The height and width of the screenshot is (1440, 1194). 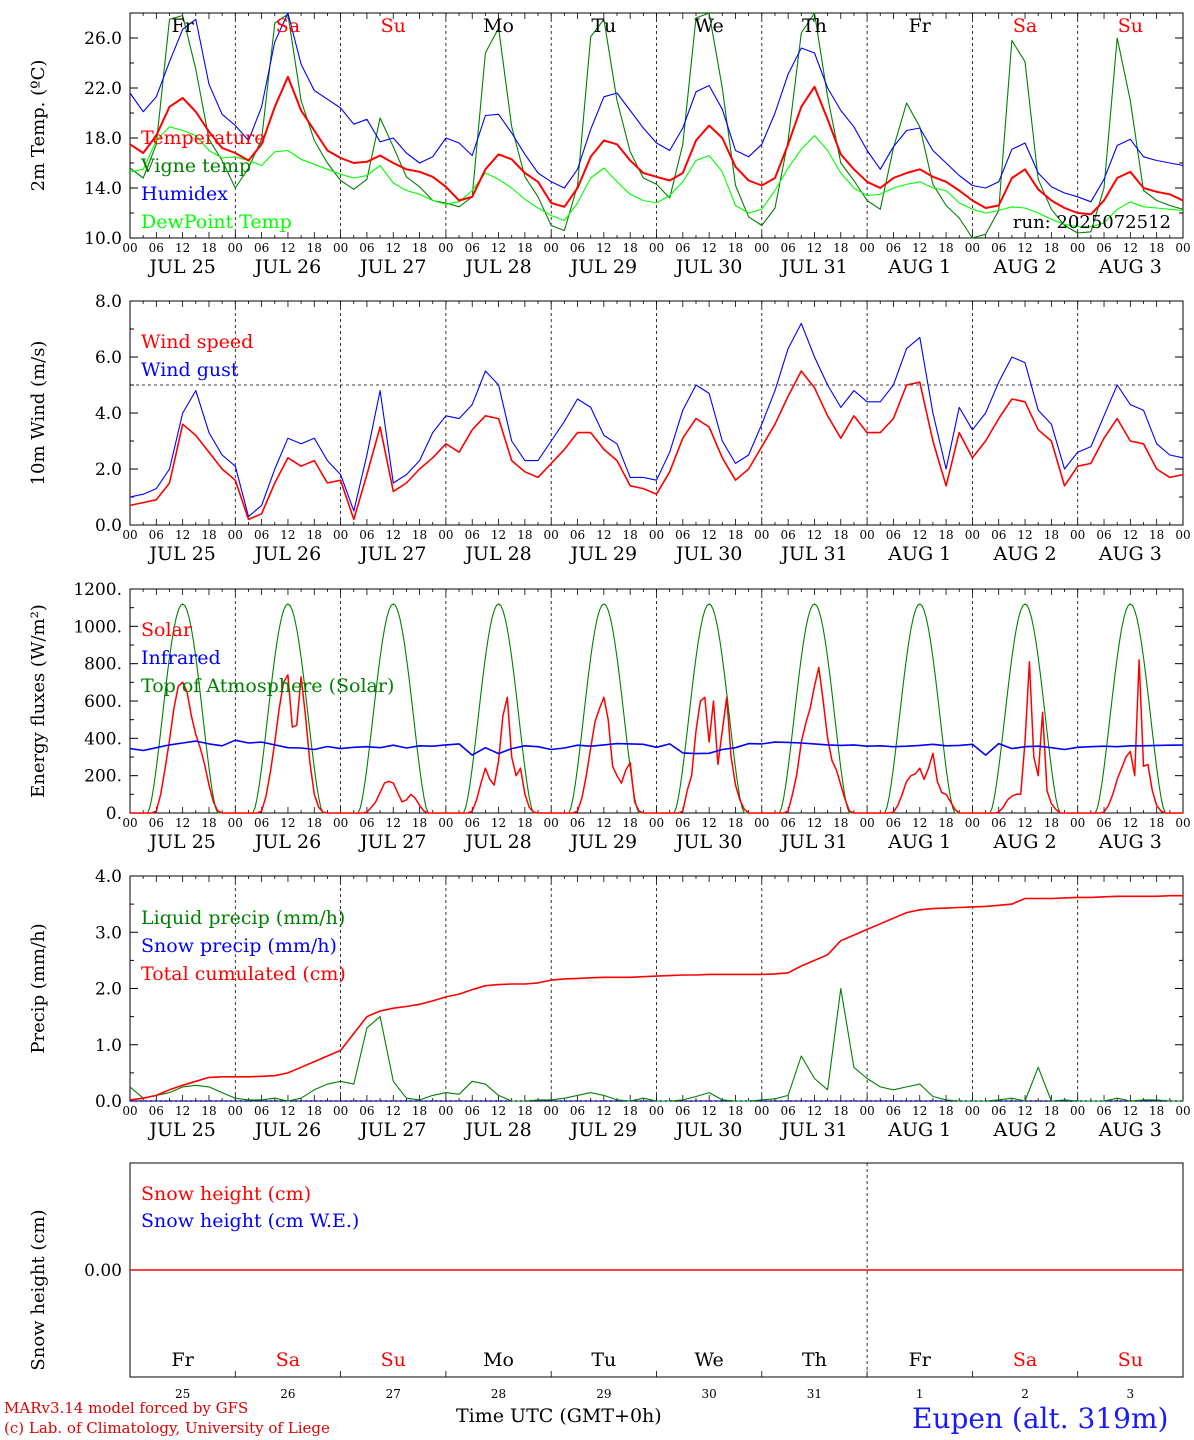 I want to click on day-number: 1, so click(x=920, y=1394).